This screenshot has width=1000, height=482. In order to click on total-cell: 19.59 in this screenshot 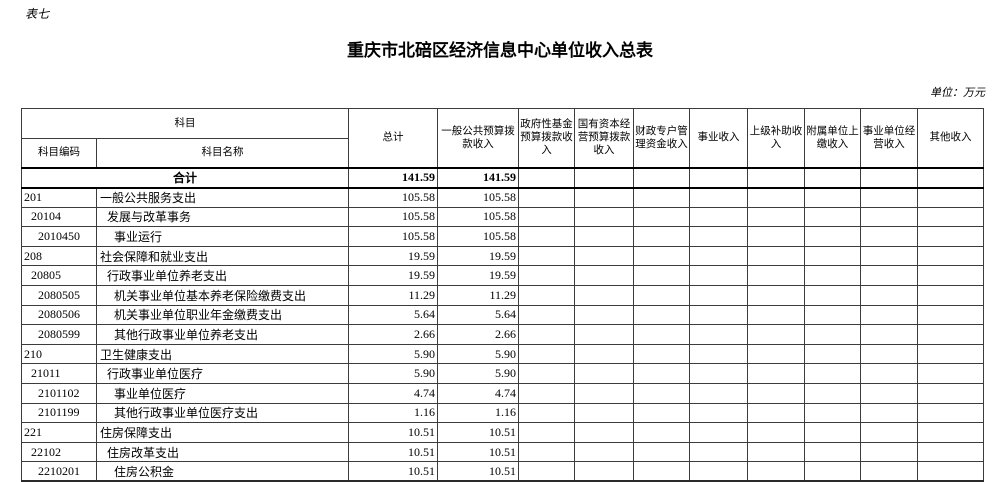, I will do `click(393, 275)`.